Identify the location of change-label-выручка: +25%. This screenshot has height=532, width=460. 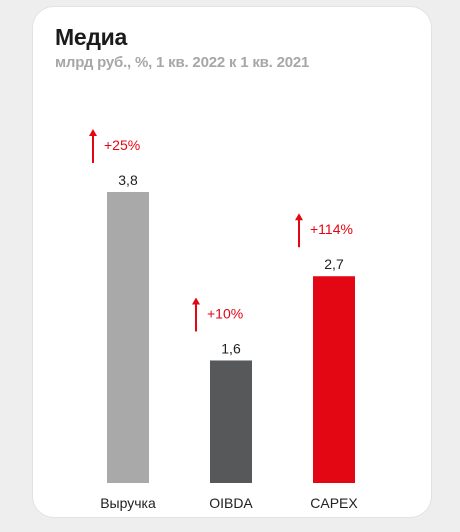
(122, 145).